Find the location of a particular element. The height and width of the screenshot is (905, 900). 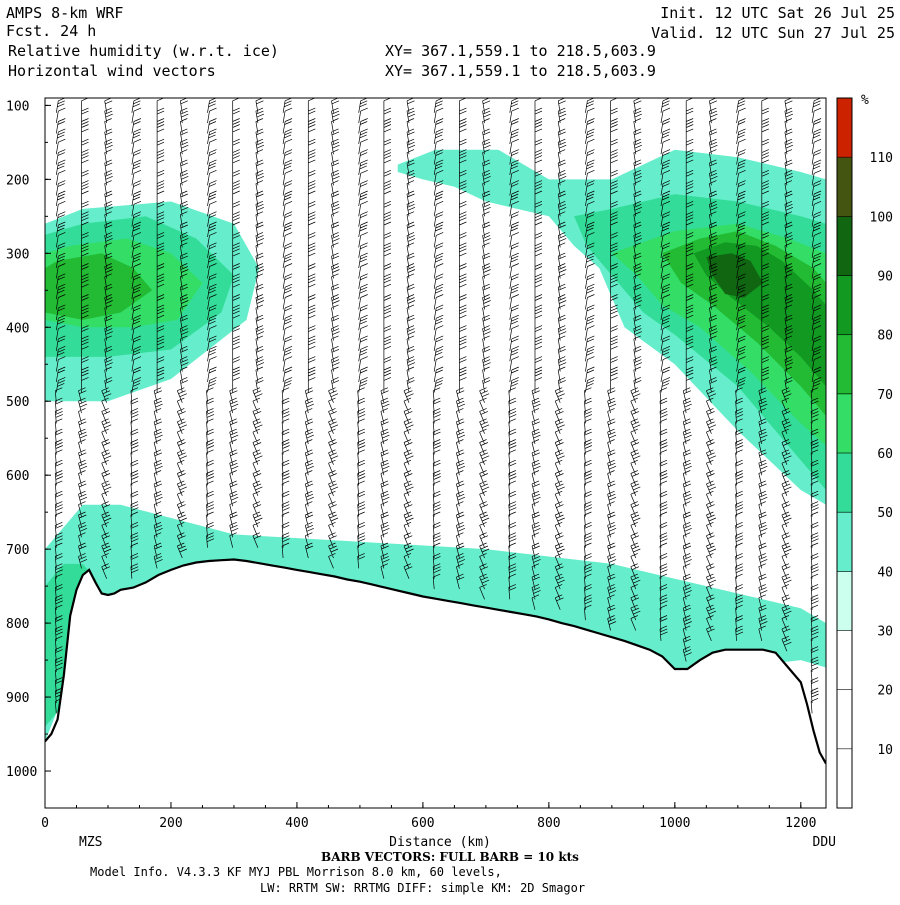

colorbar-label: 20 is located at coordinates (885, 691).